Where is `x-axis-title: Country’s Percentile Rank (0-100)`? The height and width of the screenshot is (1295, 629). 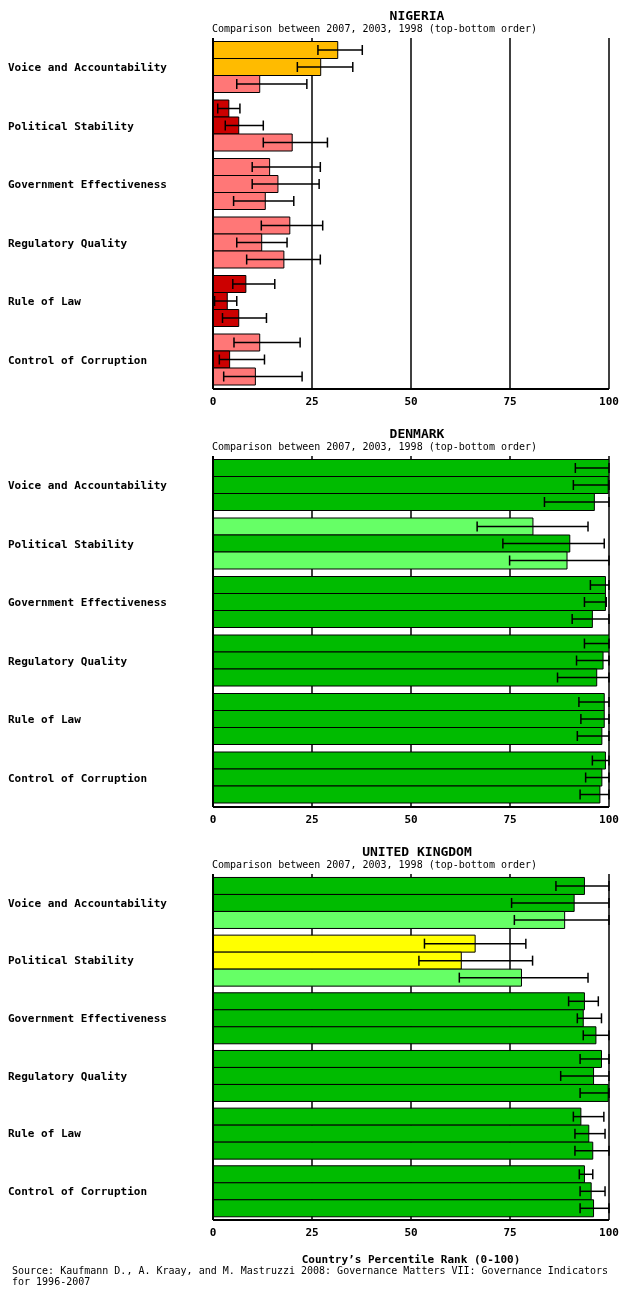
x-axis-title: Country’s Percentile Rank (0-100) is located at coordinates (411, 1259).